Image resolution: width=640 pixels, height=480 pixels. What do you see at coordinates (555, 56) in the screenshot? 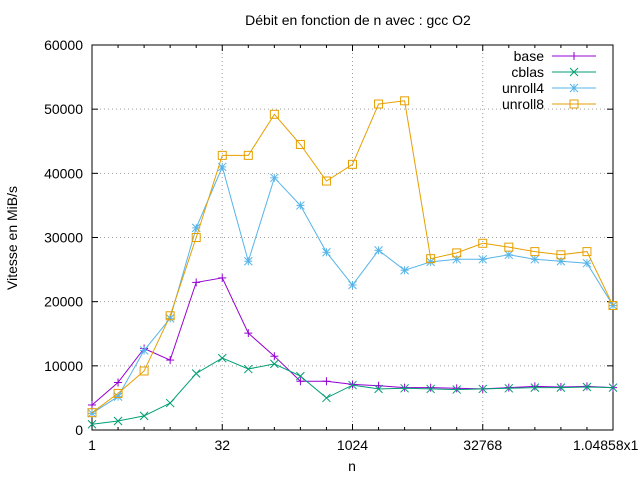
I see `legend-item-base: base` at bounding box center [555, 56].